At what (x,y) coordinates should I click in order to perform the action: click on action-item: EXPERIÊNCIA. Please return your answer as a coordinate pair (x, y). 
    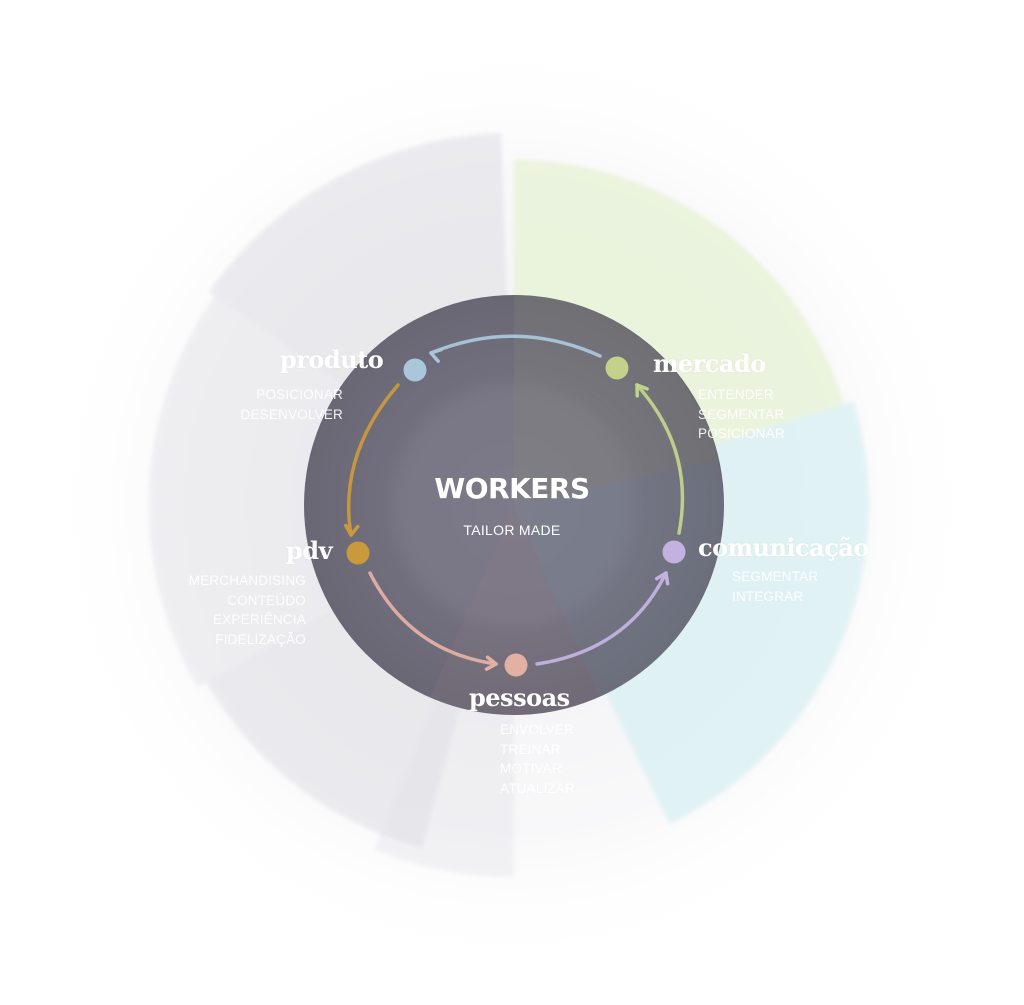
    Looking at the image, I should click on (259, 619).